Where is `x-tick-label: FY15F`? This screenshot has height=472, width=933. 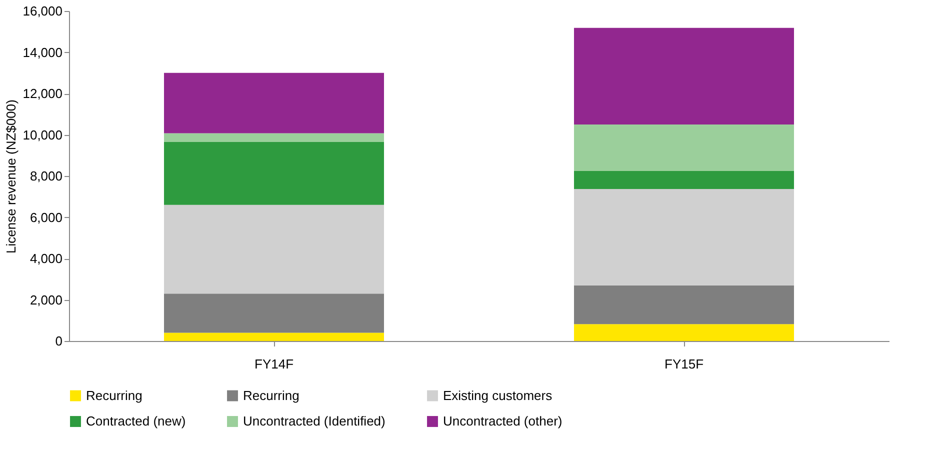 x-tick-label: FY15F is located at coordinates (684, 364).